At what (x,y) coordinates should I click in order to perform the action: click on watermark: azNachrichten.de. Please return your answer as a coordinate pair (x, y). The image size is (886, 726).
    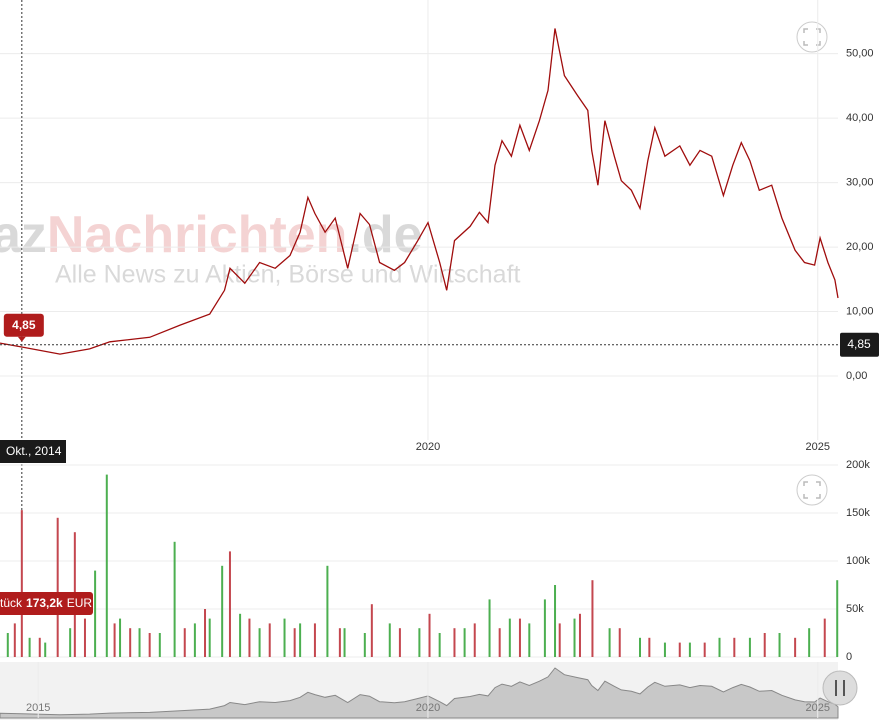
    Looking at the image, I should click on (211, 235).